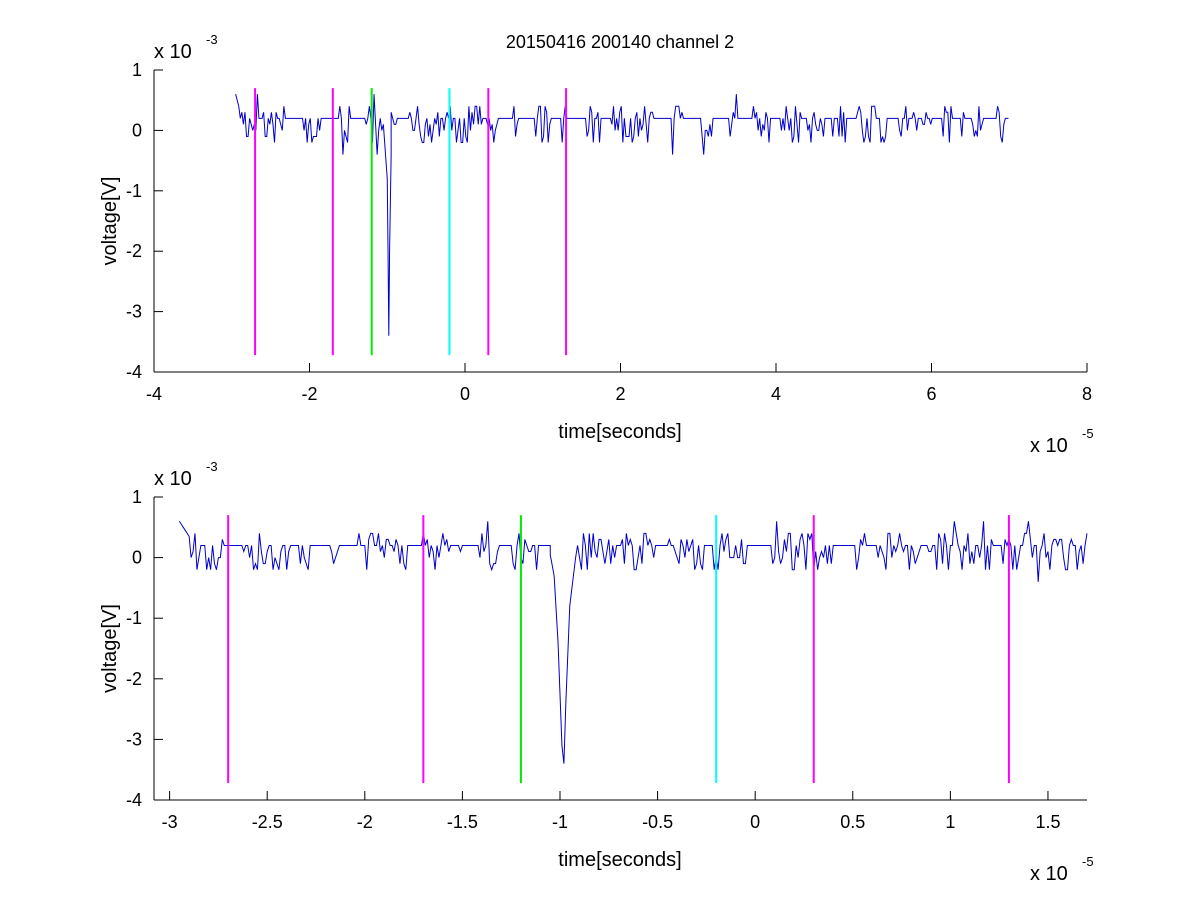 This screenshot has width=1200, height=901. What do you see at coordinates (134, 312) in the screenshot?
I see `overview-y-tick-label: -3` at bounding box center [134, 312].